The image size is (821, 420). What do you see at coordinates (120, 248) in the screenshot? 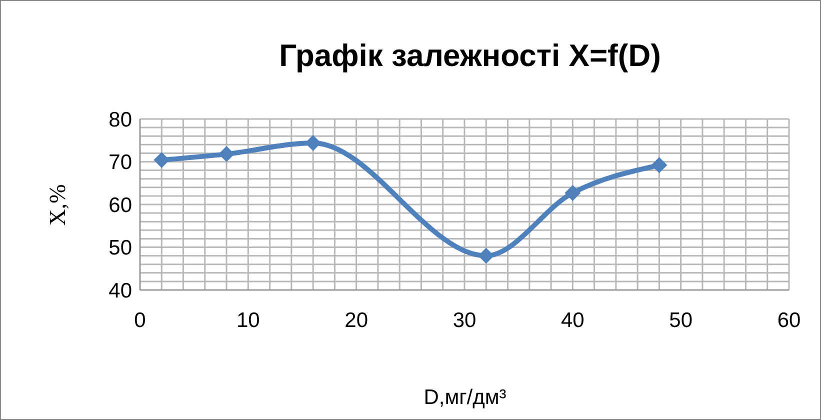
I see `y-tick-label: 50` at bounding box center [120, 248].